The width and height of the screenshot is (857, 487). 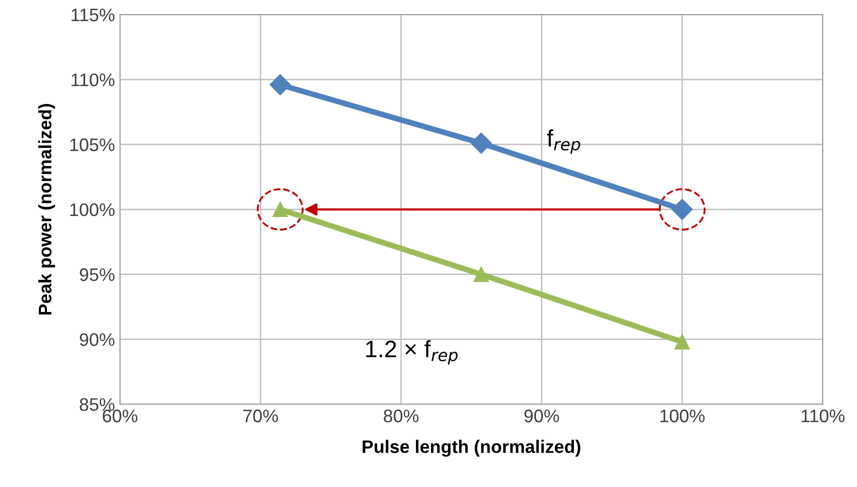 I want to click on x-tick-label: 110%, so click(x=823, y=416).